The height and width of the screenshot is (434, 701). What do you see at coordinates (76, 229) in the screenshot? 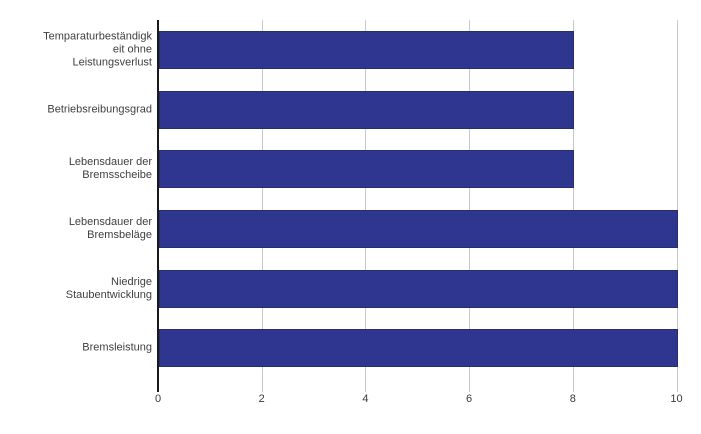
I see `category-label-3: Lebensdauer der Bremsbeläge` at bounding box center [76, 229].